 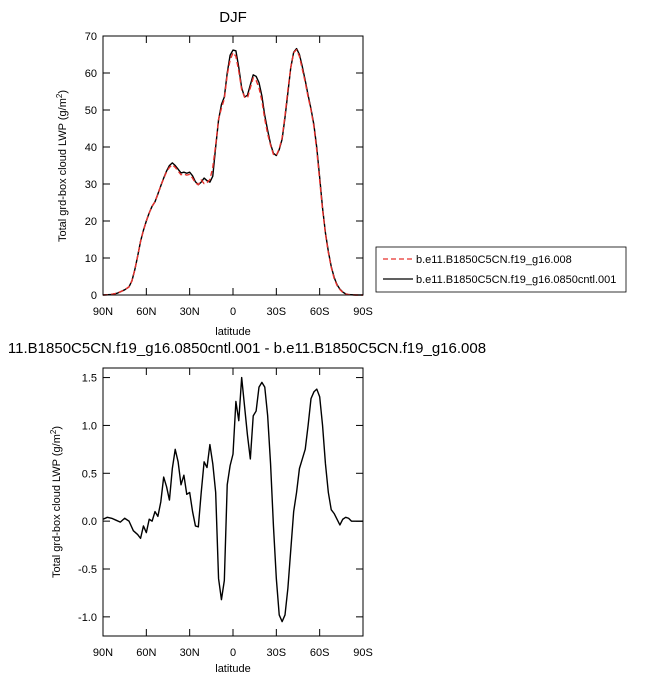 I want to click on top-y-axis-label-main: Total grd-box cloud LWP (g/m, so click(x=63, y=170).